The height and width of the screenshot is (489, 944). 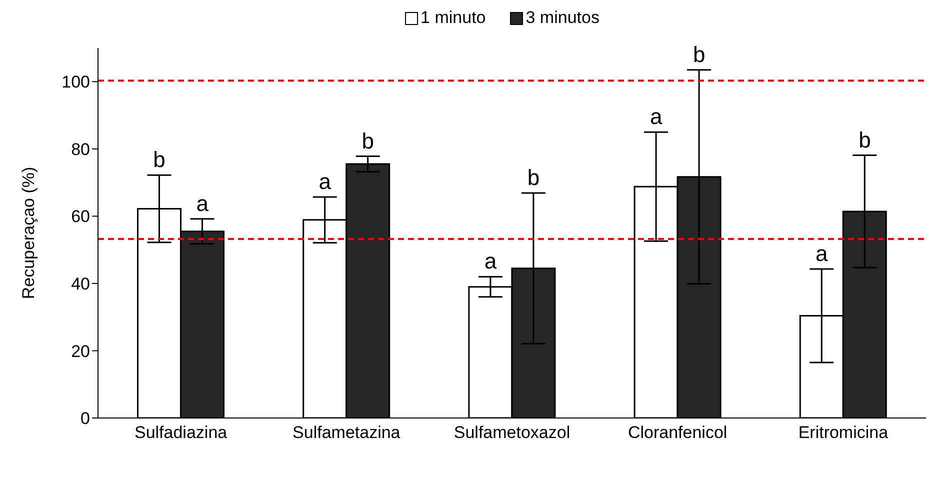 I want to click on y-tick-label: 40, so click(x=80, y=284).